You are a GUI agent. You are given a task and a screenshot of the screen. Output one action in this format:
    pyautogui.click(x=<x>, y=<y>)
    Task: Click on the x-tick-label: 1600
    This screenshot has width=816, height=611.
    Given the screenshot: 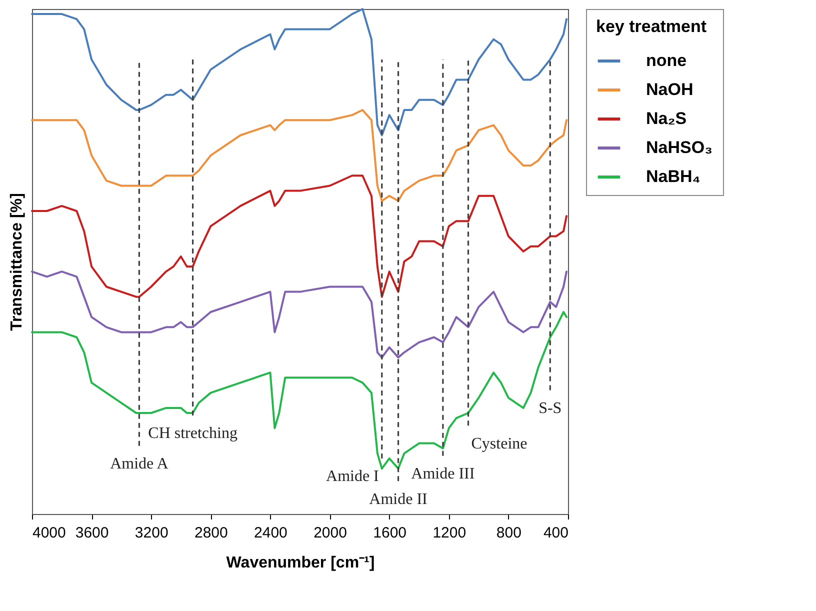 What is the action you would take?
    pyautogui.click(x=390, y=533)
    